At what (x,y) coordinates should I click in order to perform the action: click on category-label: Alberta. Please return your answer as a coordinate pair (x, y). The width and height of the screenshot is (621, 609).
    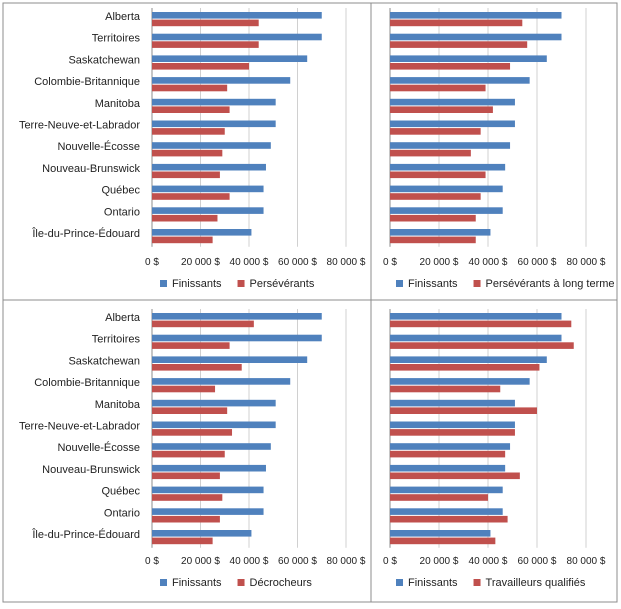
    Looking at the image, I should click on (123, 17).